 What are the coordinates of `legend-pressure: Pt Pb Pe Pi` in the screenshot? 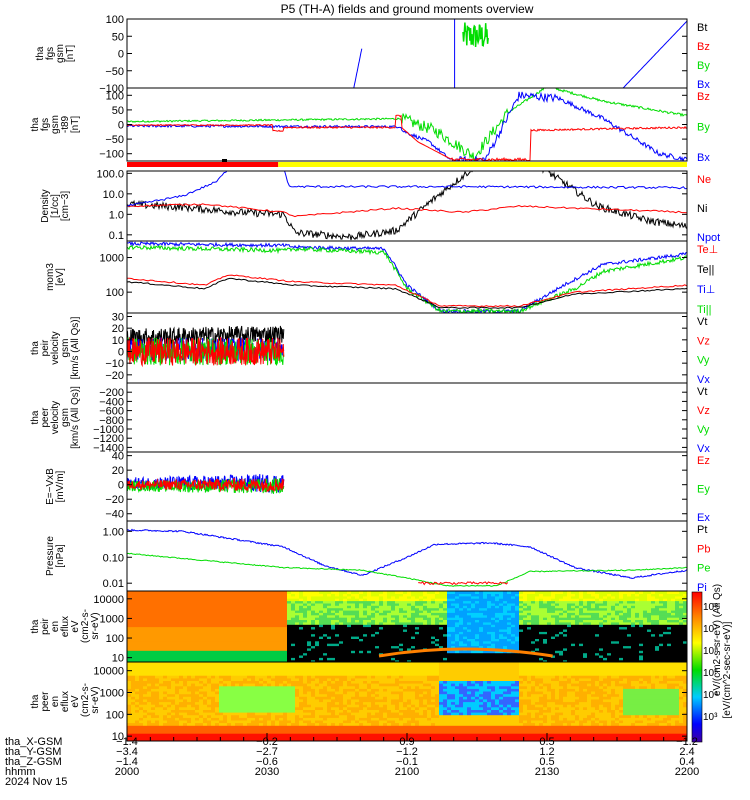 It's located at (703, 559).